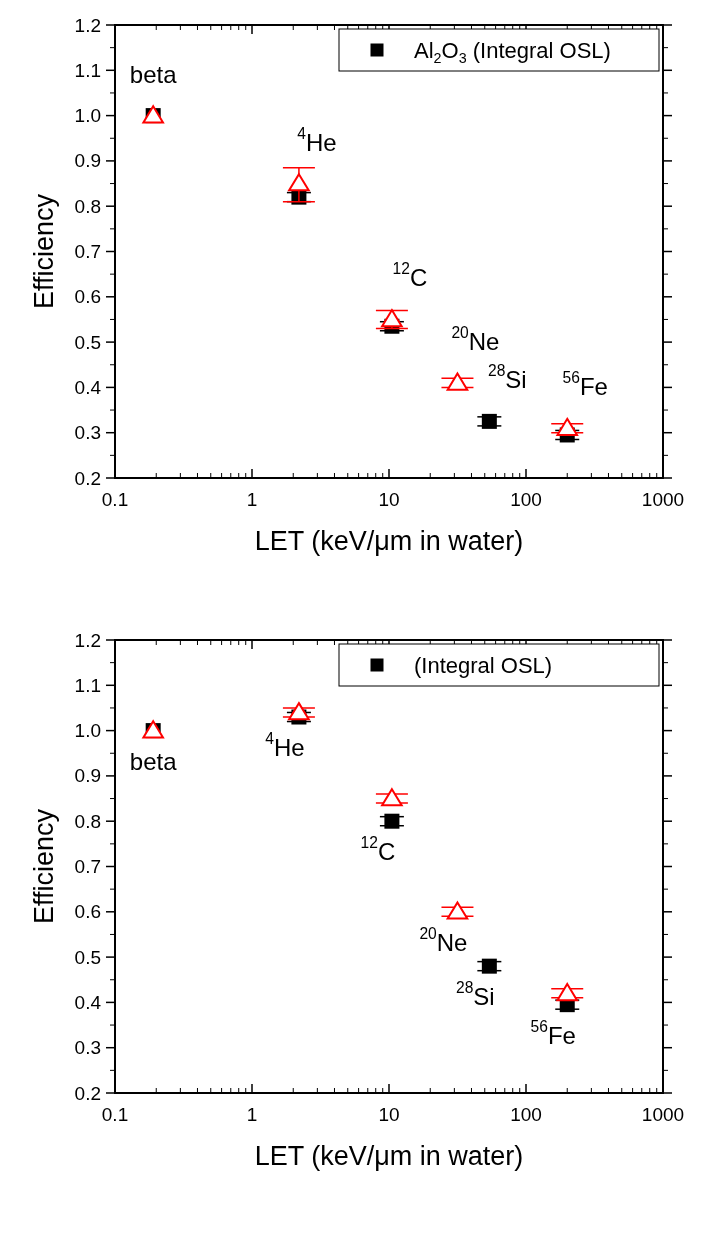 This screenshot has height=1249, width=701. I want to click on legend-label: (Integral OSL), so click(483, 665).